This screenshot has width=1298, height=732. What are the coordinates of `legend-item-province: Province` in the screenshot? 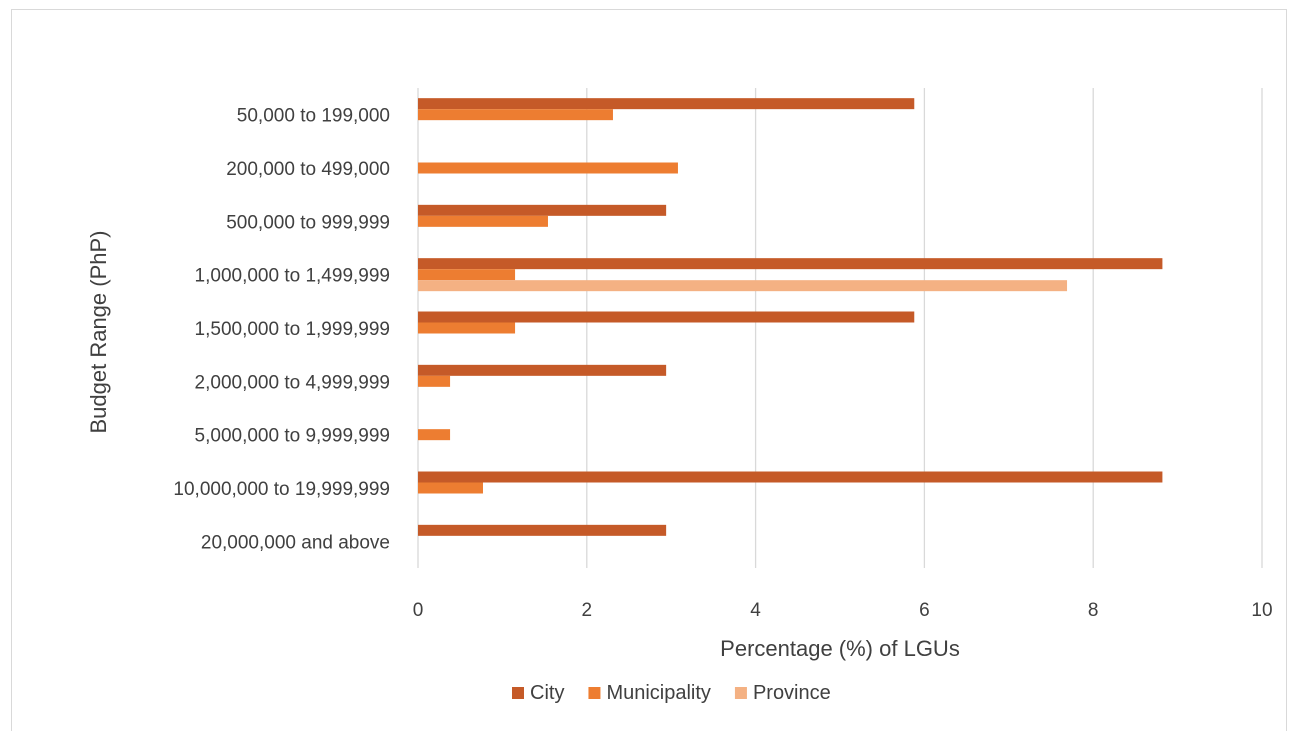 It's located at (782, 693).